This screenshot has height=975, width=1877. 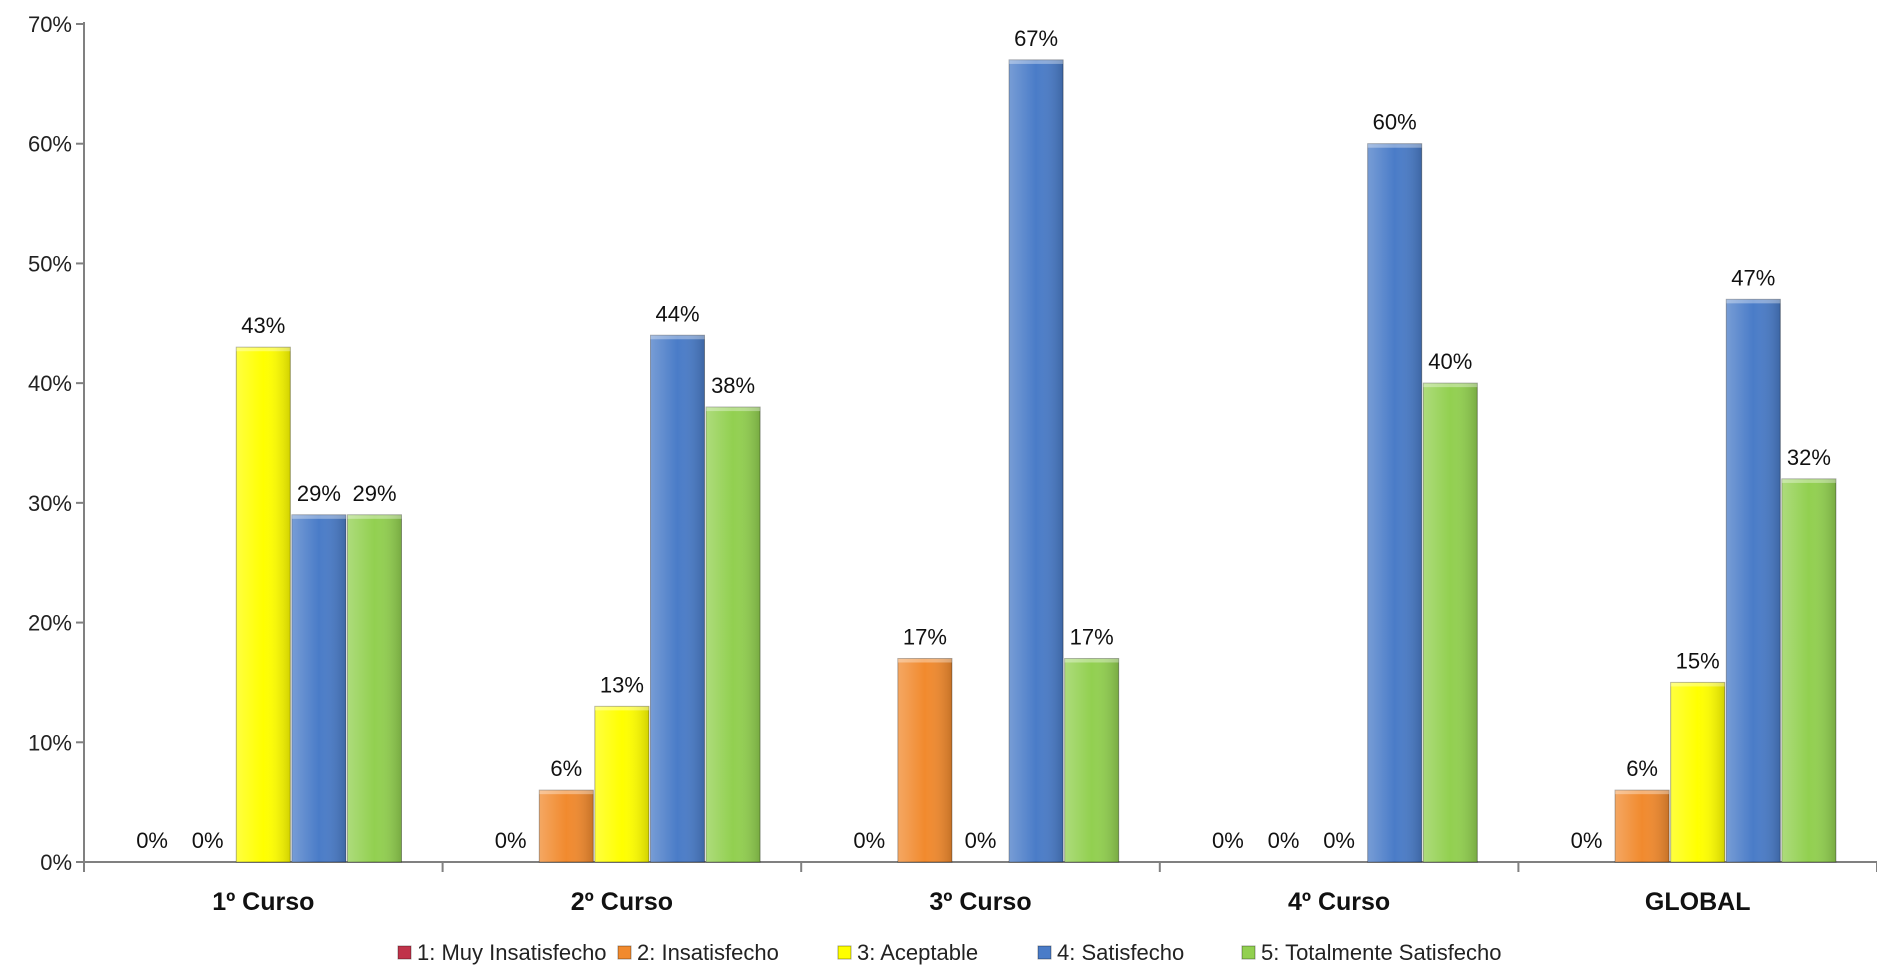 What do you see at coordinates (733, 385) in the screenshot?
I see `data-label: 38%` at bounding box center [733, 385].